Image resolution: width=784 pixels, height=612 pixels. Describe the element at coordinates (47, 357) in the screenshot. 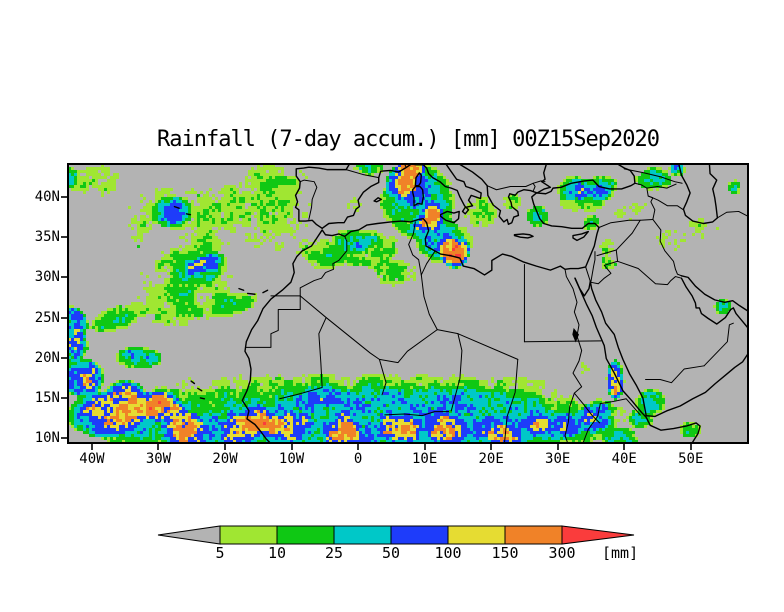

I see `y-tick-label-20N: 20N` at that location.